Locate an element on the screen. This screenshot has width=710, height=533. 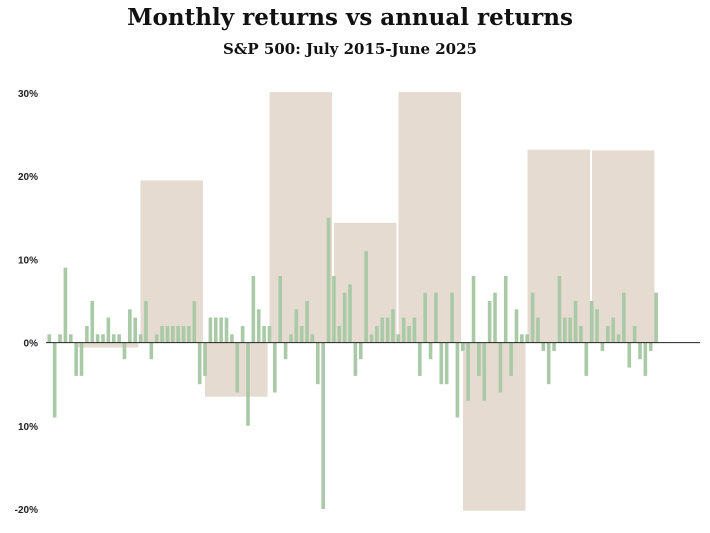
y-tick-label: 30% is located at coordinates (28, 94).